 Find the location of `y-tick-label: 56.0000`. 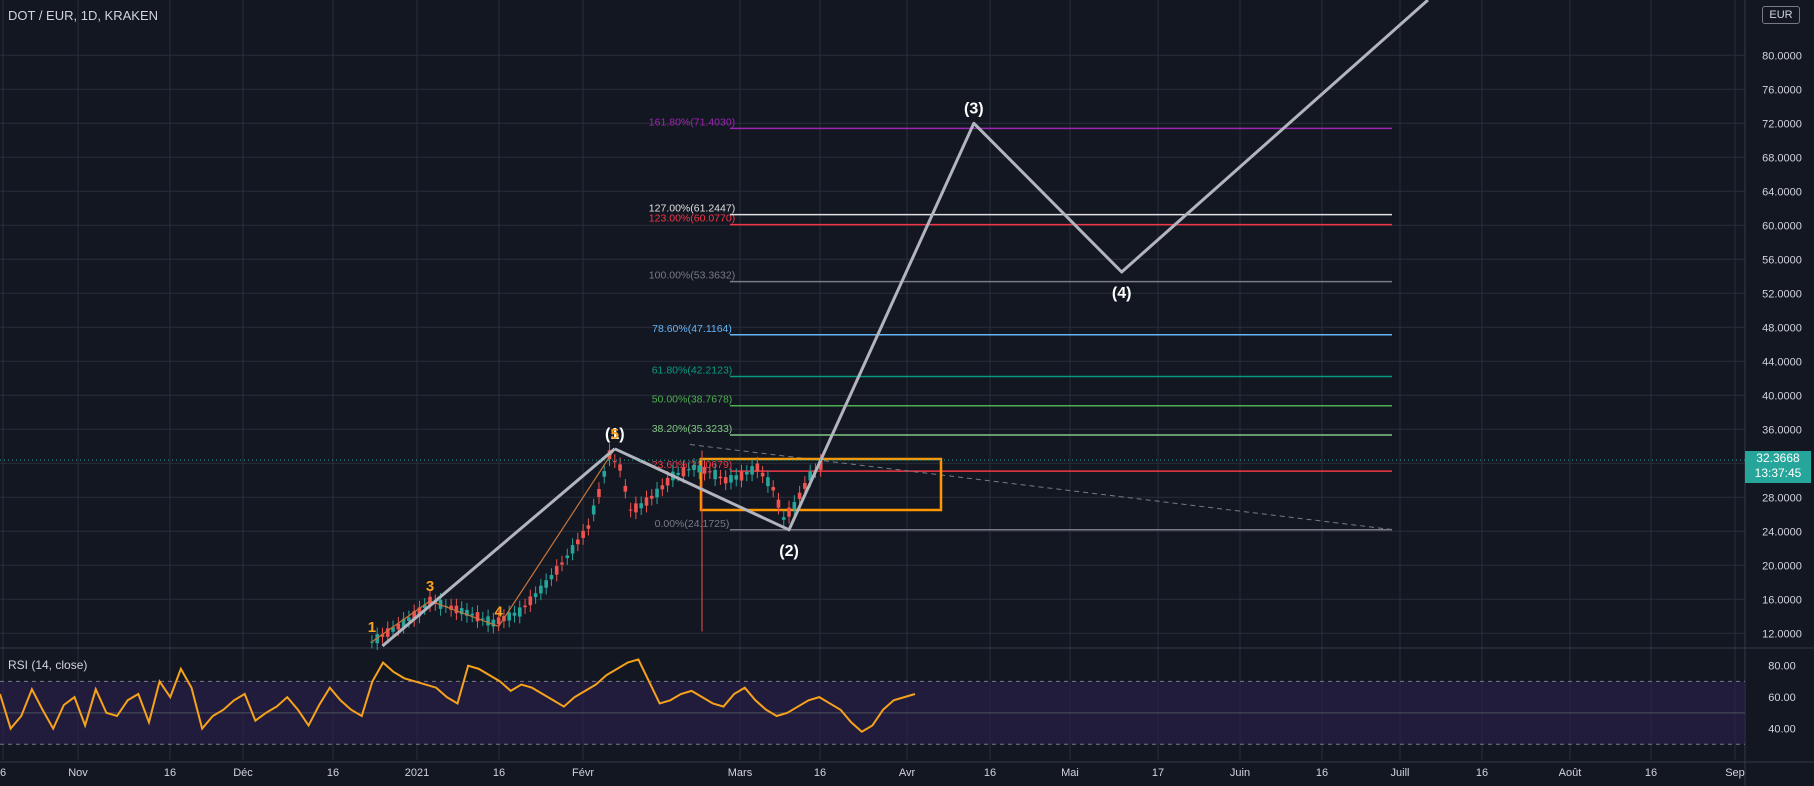

y-tick-label: 56.0000 is located at coordinates (1782, 260).